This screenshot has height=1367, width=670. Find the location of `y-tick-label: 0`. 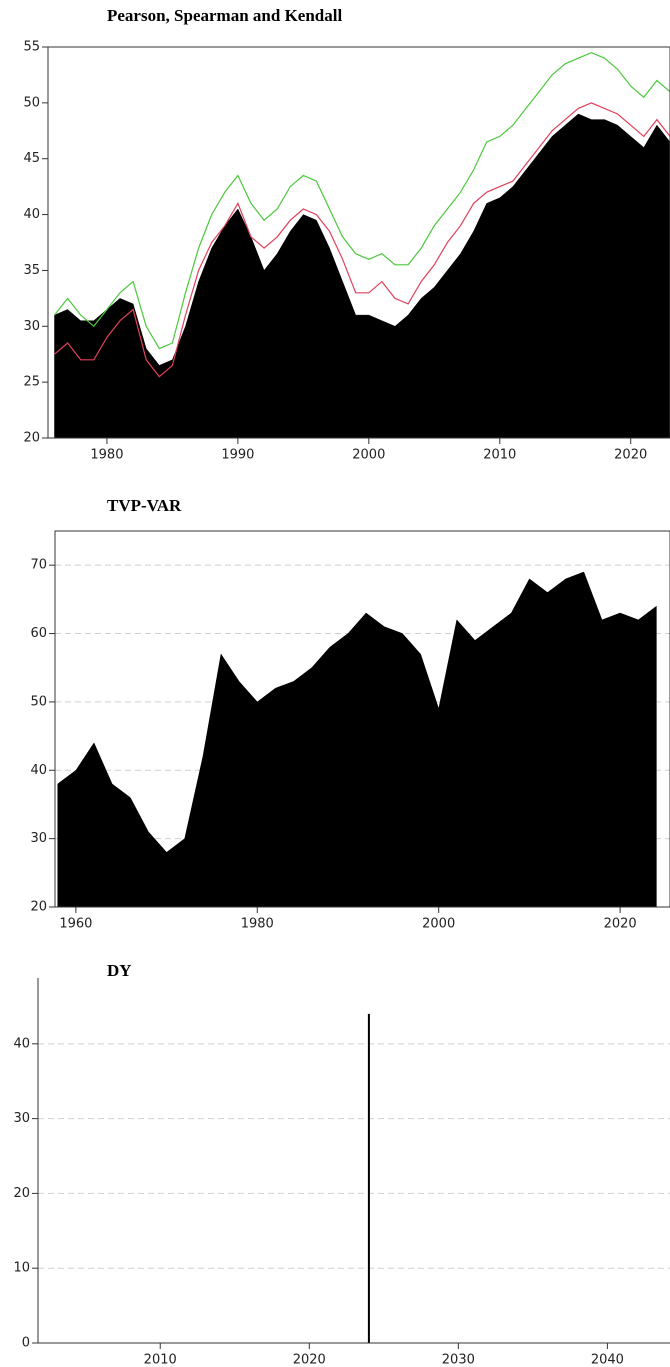

y-tick-label: 0 is located at coordinates (26, 1343).